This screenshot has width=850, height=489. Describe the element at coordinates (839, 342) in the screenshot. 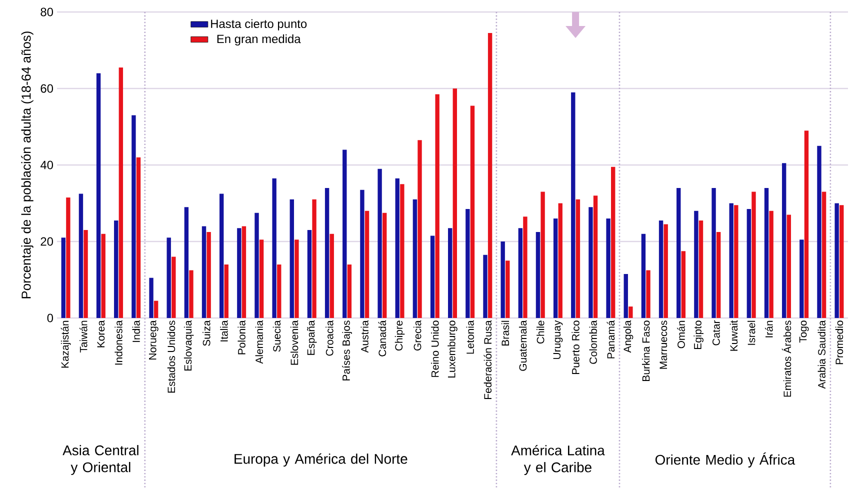

I see `x-tick-label: Promedio` at that location.